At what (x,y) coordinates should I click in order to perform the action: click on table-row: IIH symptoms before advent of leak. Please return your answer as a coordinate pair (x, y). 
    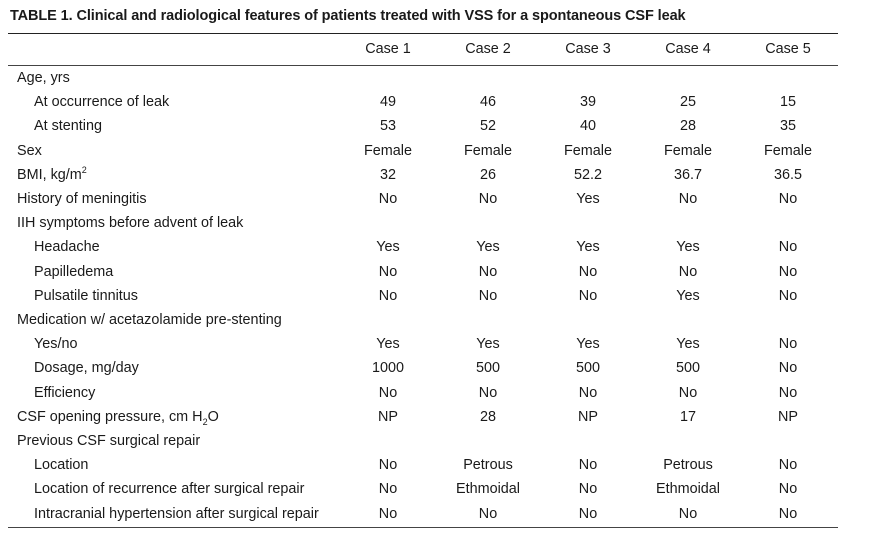
    Looking at the image, I should click on (423, 223).